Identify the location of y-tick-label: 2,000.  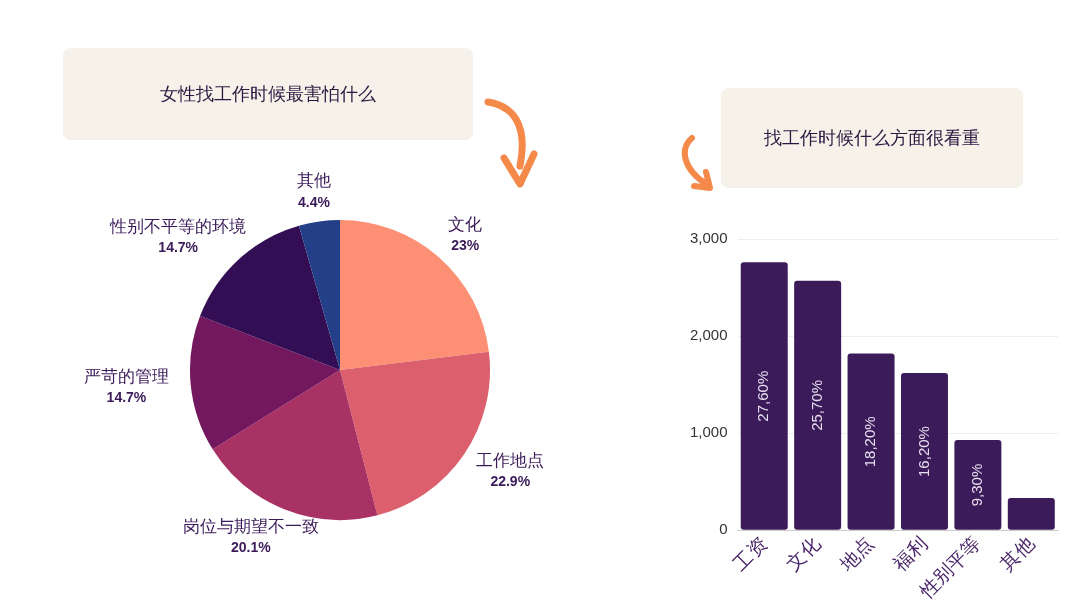
(708, 335).